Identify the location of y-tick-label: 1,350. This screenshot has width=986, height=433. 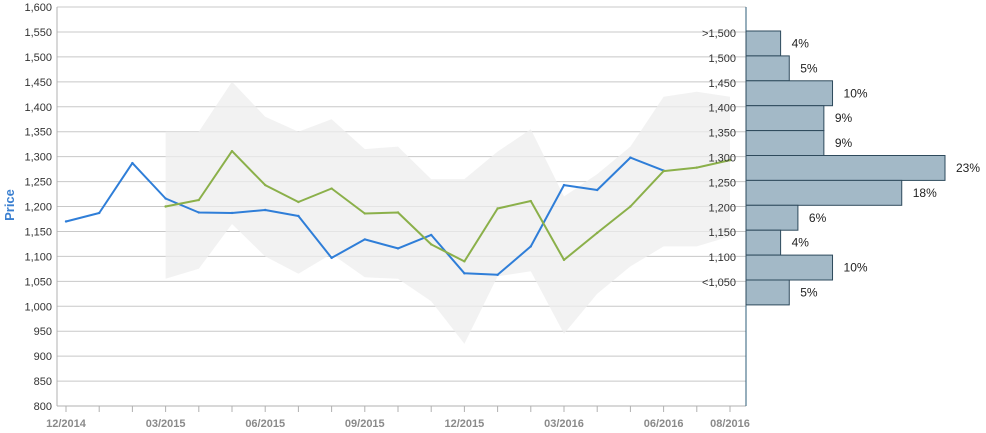
(38, 133).